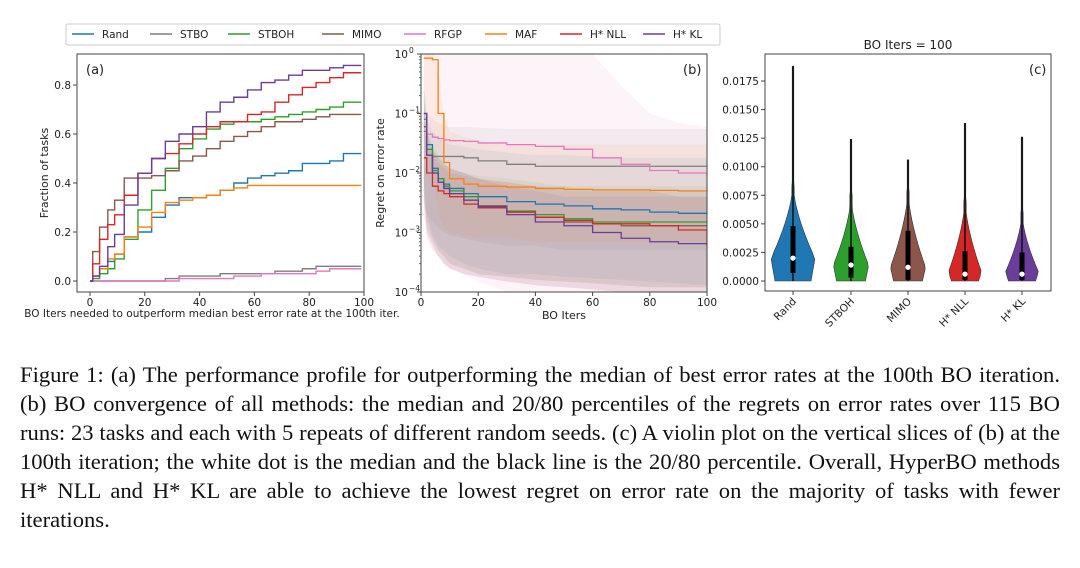  I want to click on panel-c-xtick-label: MIMO, so click(899, 310).